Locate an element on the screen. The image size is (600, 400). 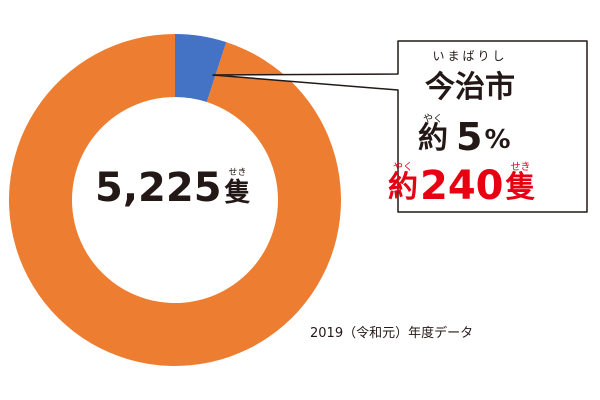
count-value: 240 is located at coordinates (462, 186).